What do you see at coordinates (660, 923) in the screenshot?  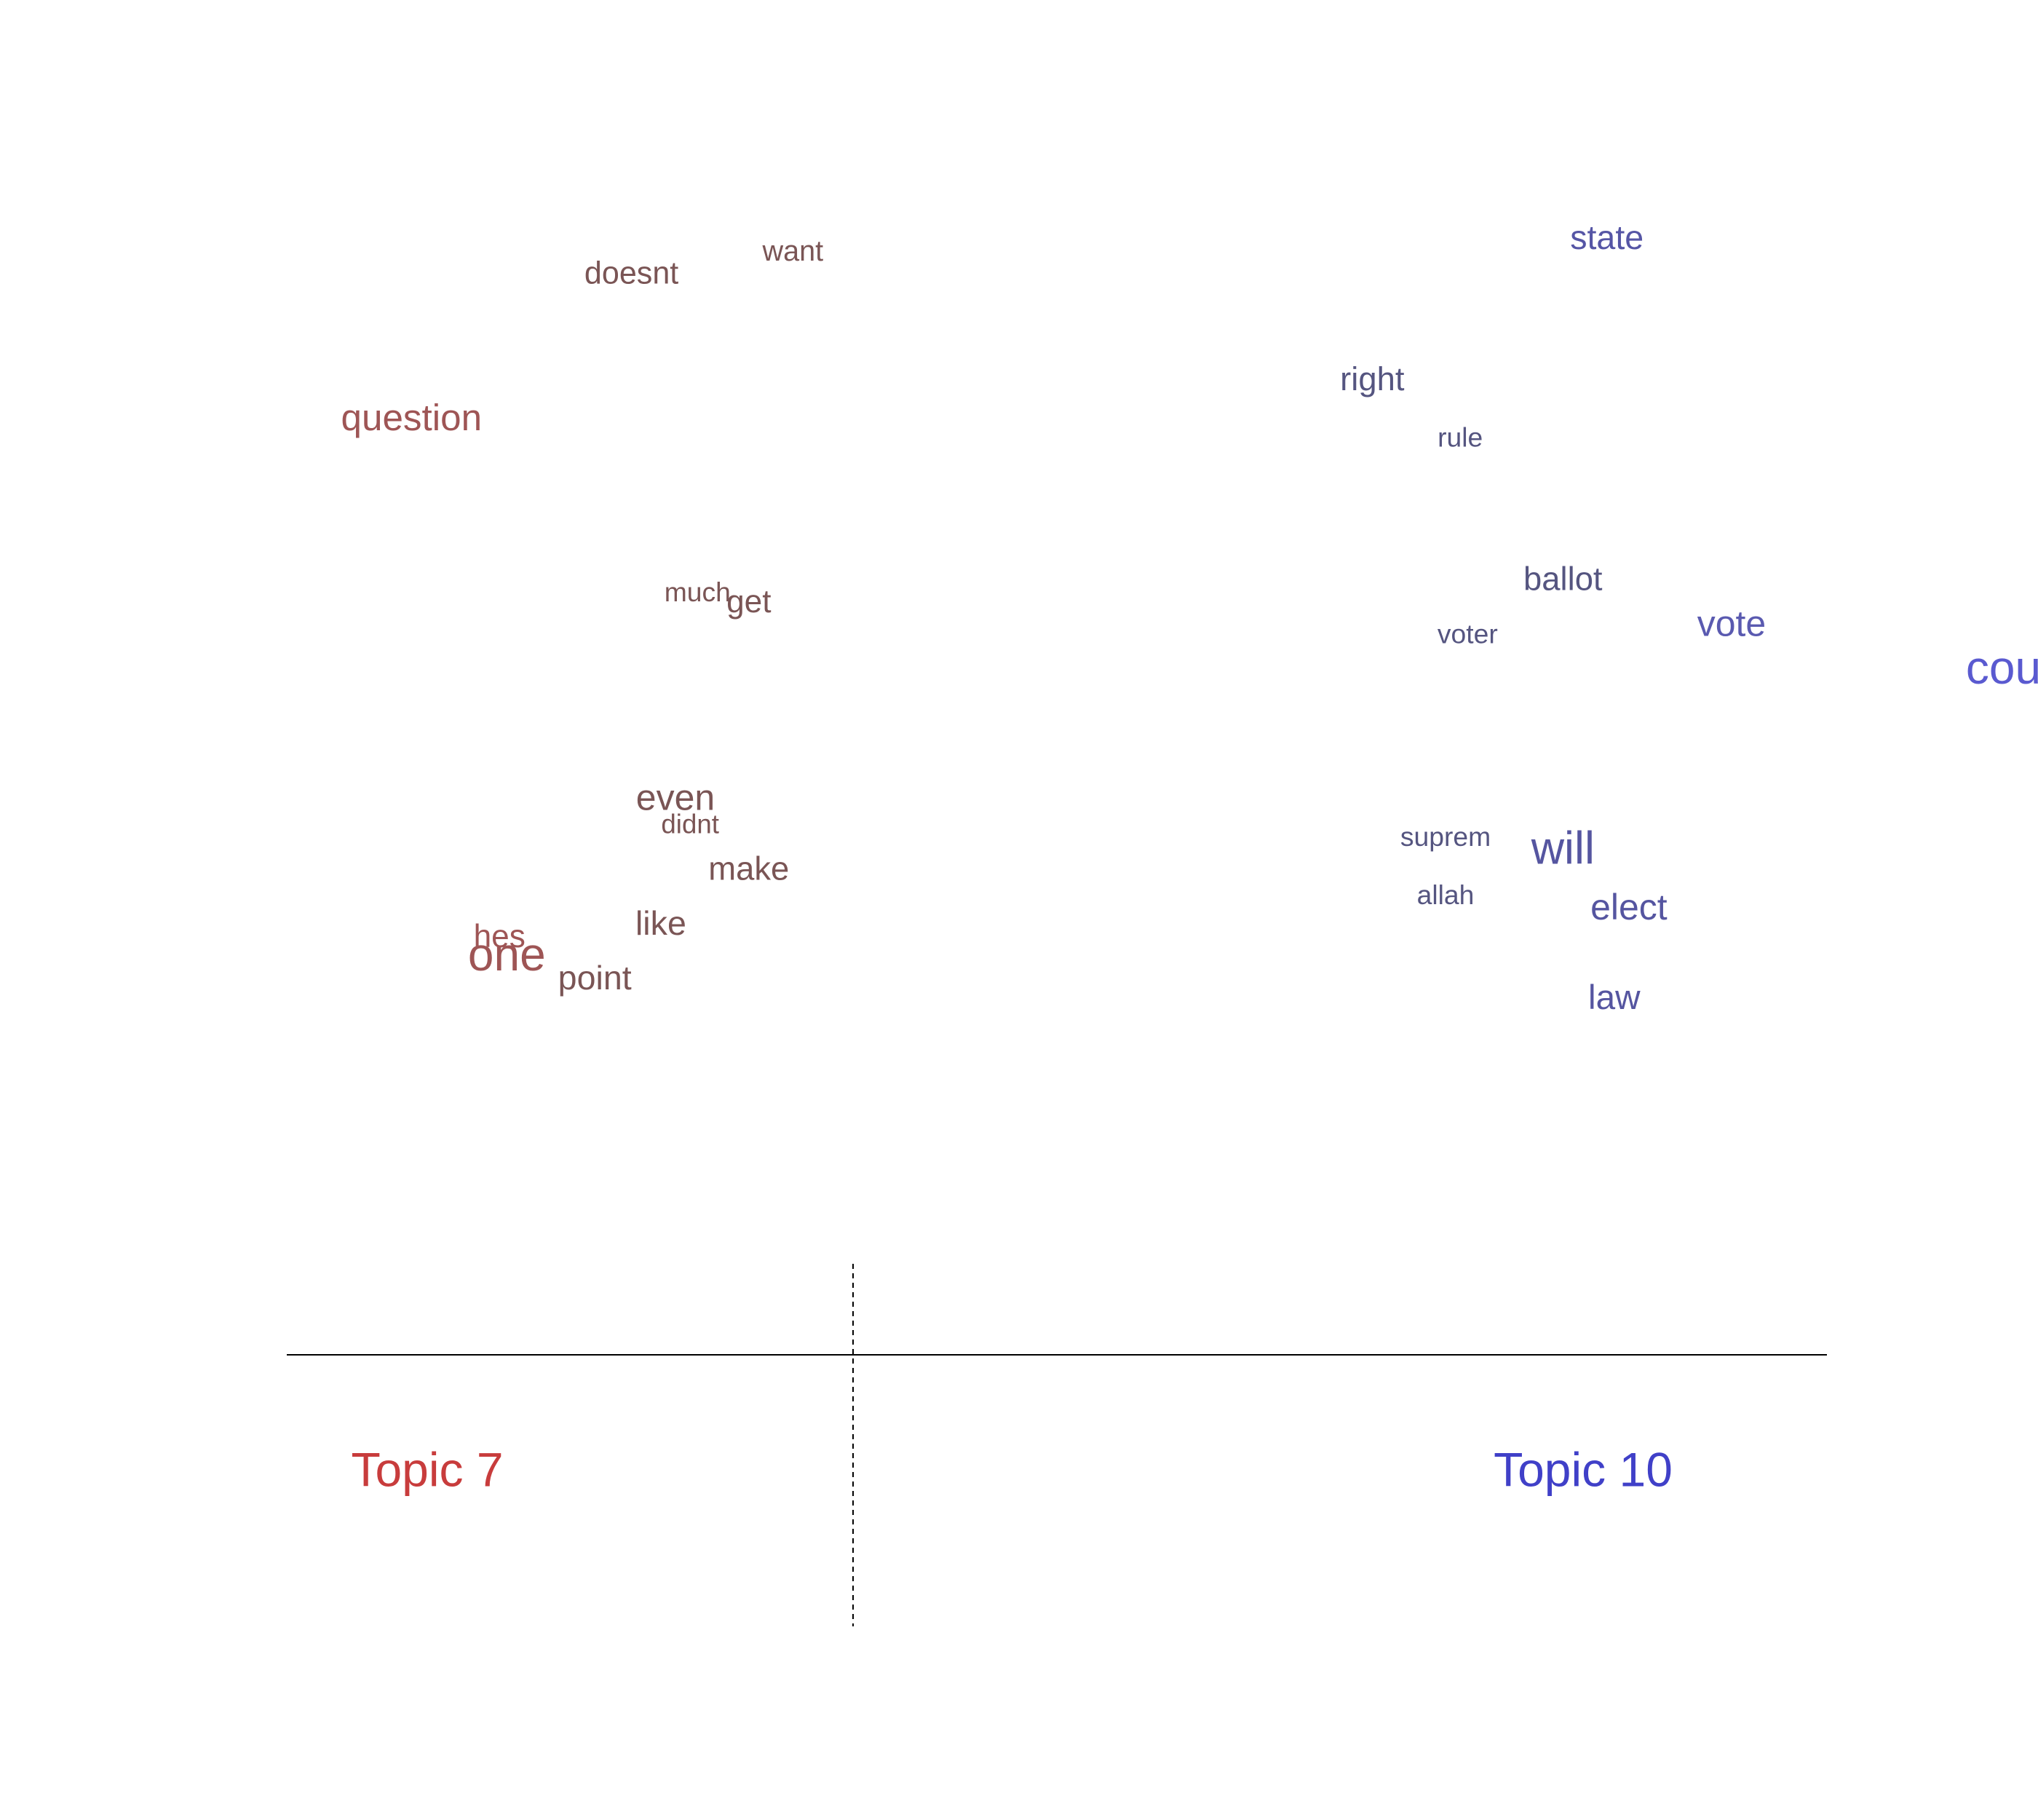 I see `word-label-like: like` at bounding box center [660, 923].